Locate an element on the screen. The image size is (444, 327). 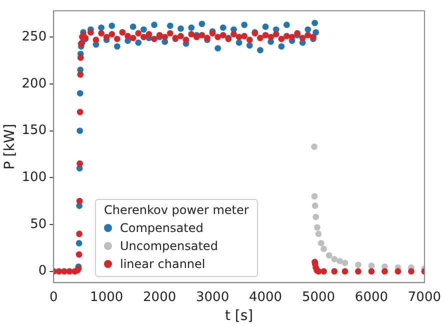
x-tick-label: 1000 is located at coordinates (107, 297).